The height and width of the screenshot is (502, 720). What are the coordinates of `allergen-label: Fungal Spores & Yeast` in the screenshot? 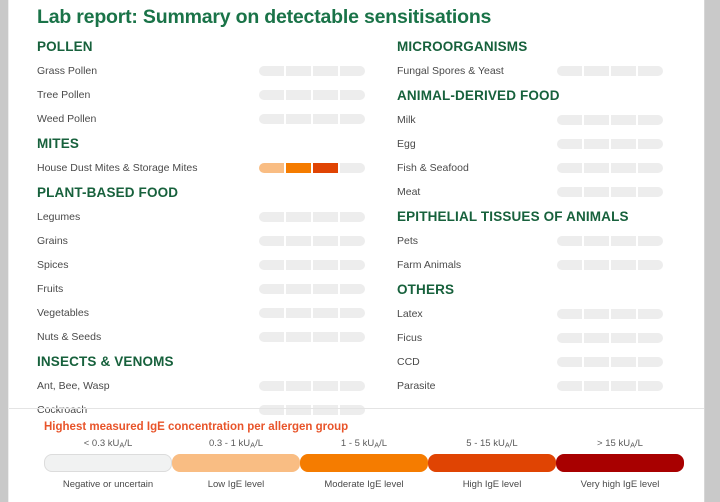 It's located at (450, 71).